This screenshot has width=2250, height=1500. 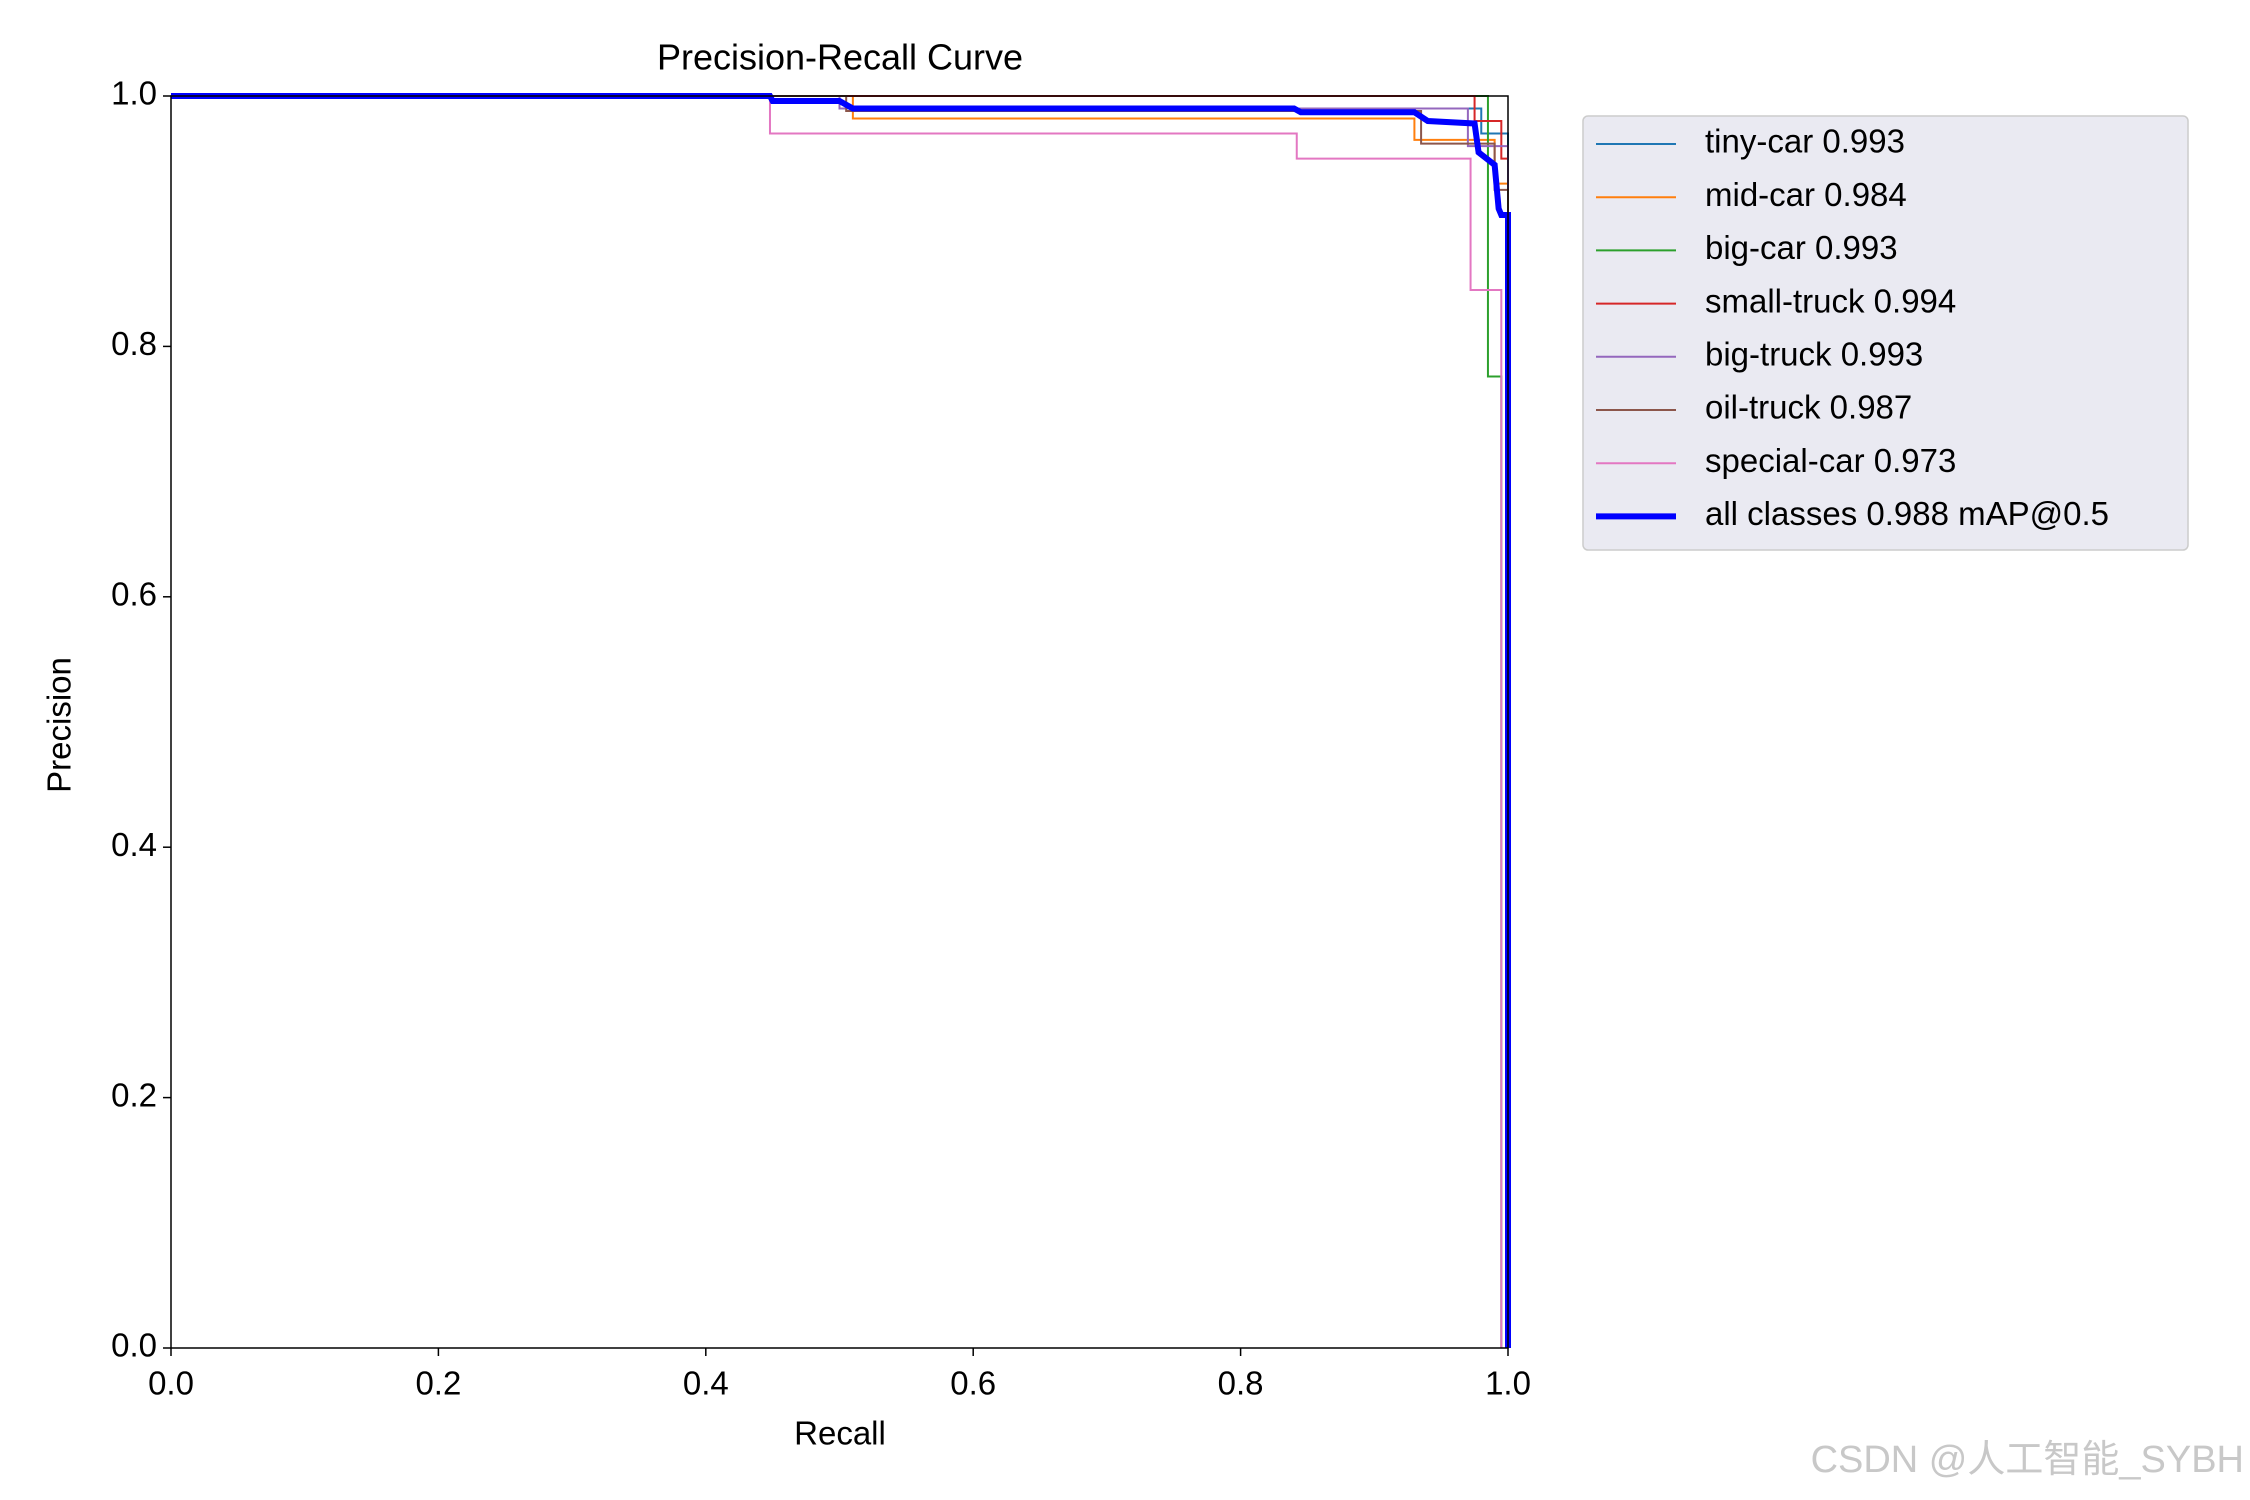 I want to click on legend-label: big-car 0.993, so click(x=1801, y=247).